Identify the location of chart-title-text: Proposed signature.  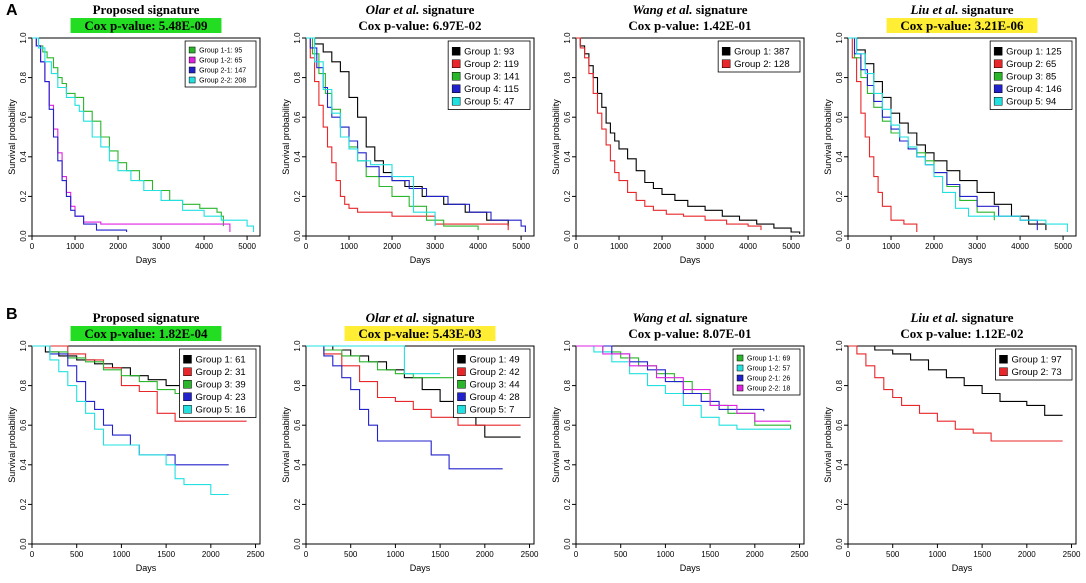
(146, 317).